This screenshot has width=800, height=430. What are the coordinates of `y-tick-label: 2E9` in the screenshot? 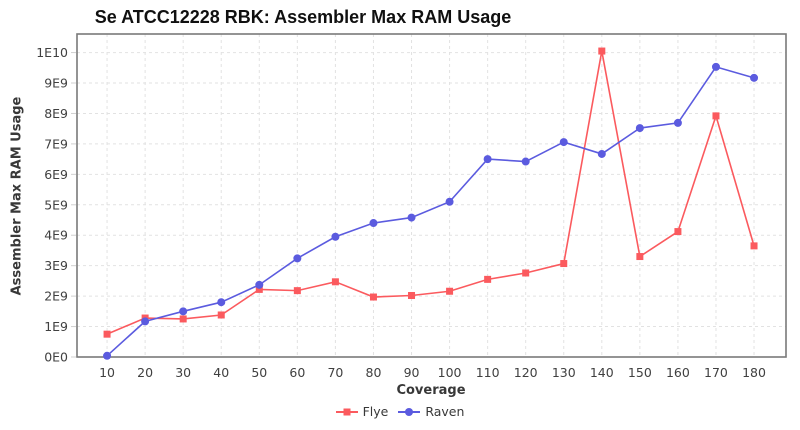 It's located at (56, 296).